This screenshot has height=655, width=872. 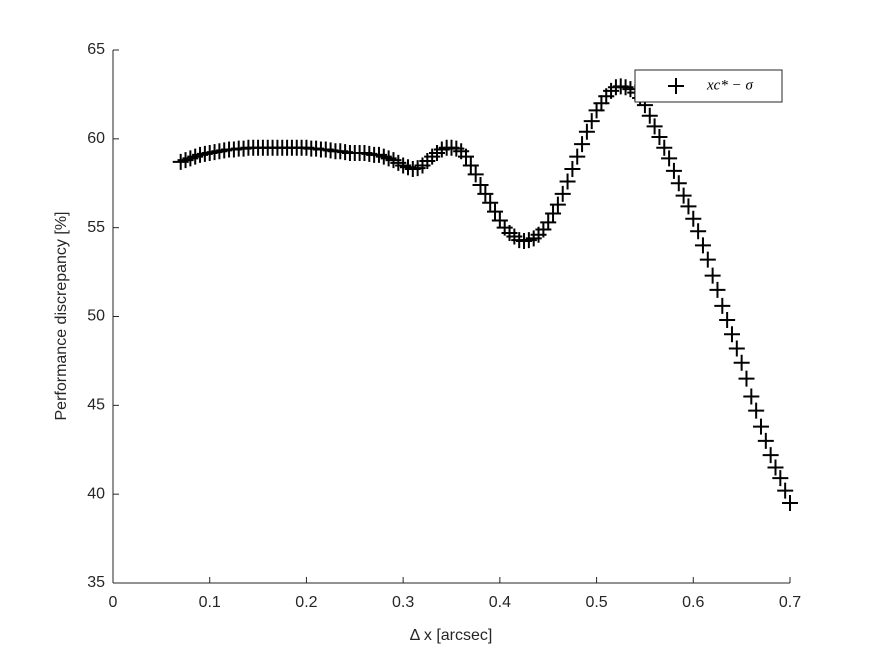 What do you see at coordinates (500, 602) in the screenshot?
I see `x-tick-label: 0.4` at bounding box center [500, 602].